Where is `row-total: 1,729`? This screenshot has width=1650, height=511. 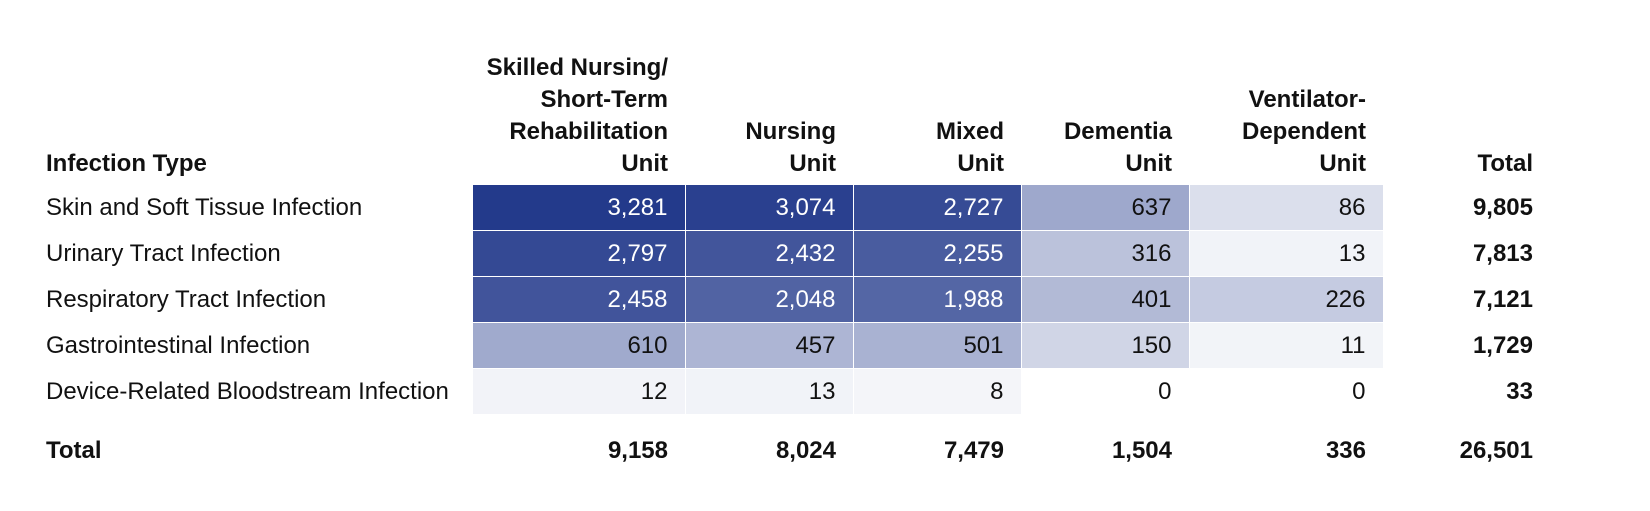
row-total: 1,729 is located at coordinates (1502, 345).